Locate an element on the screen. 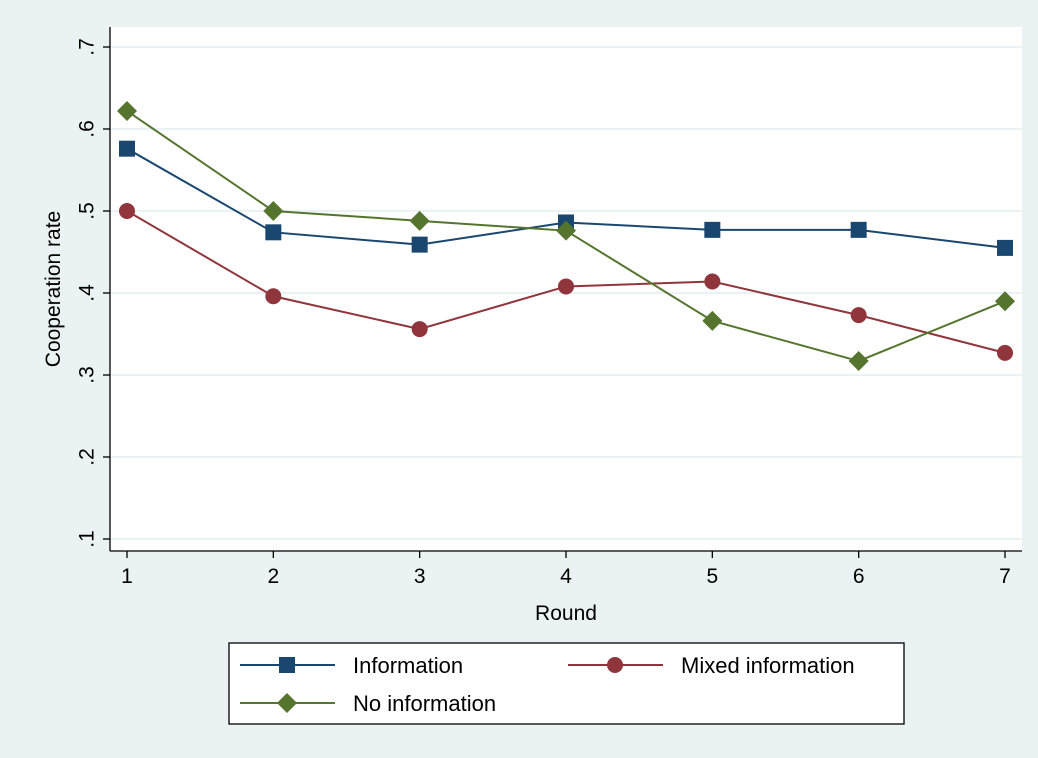  x-tick-label: 4 is located at coordinates (566, 576).